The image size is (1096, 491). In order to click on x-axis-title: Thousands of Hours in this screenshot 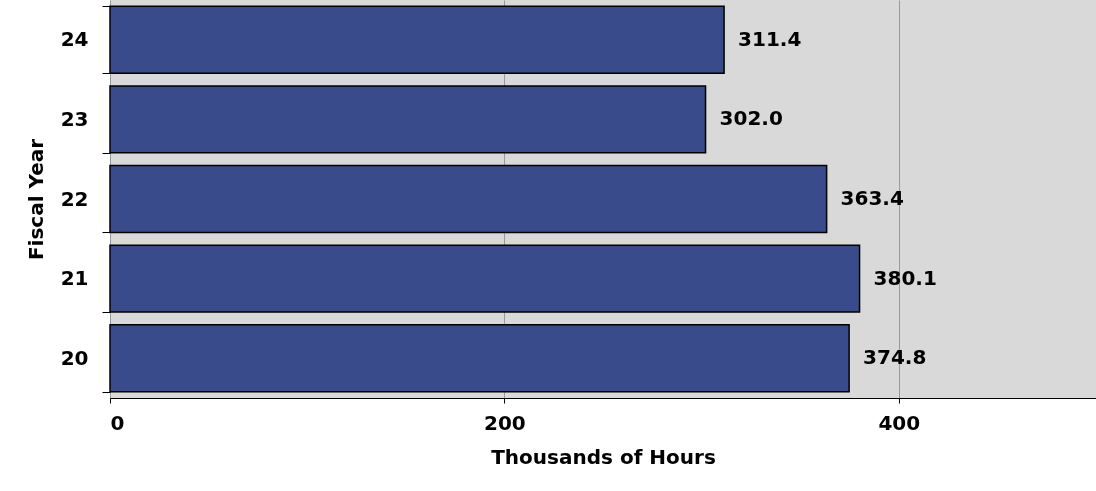, I will do `click(603, 456)`.